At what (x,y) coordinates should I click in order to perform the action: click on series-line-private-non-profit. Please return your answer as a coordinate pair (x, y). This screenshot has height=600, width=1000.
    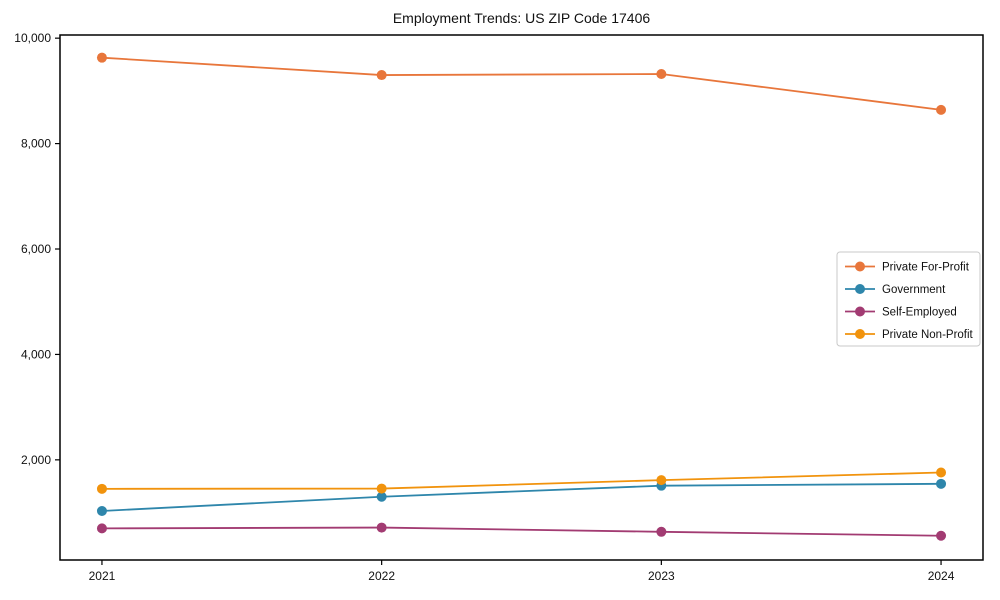
    Looking at the image, I should click on (521, 480).